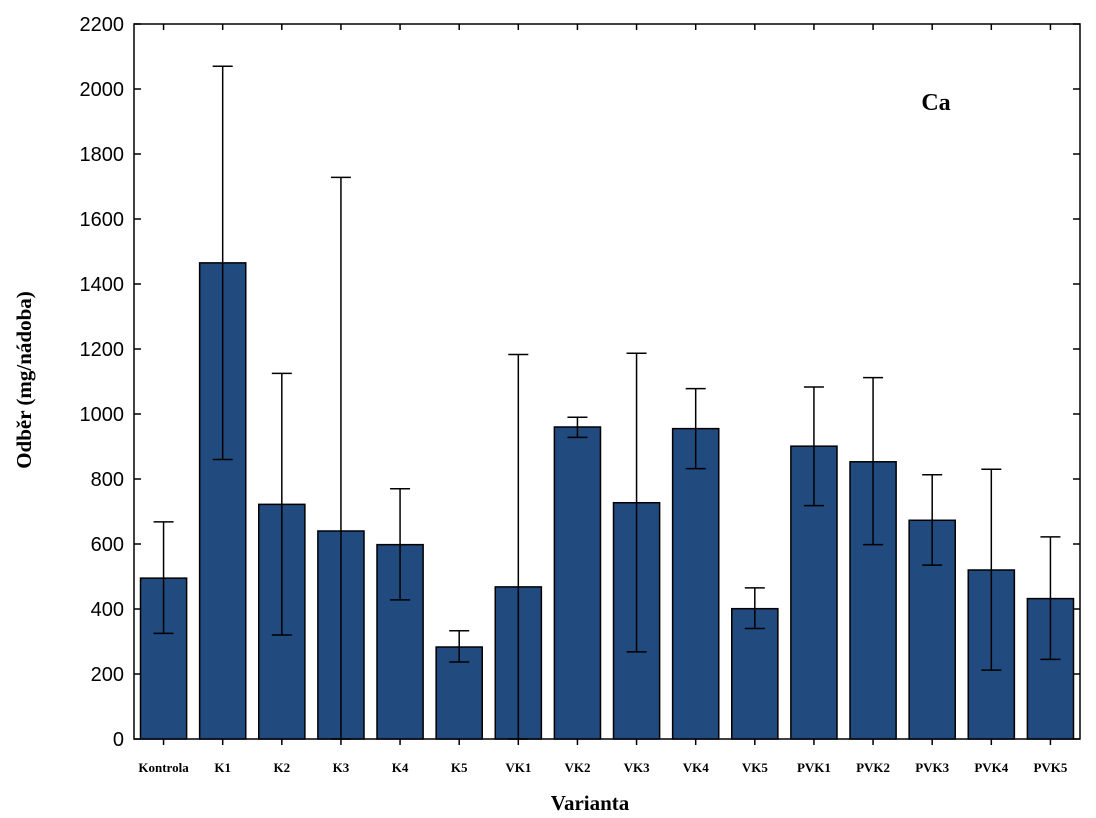 The height and width of the screenshot is (818, 1096). What do you see at coordinates (163, 767) in the screenshot?
I see `x-tick-label: Kontrola` at bounding box center [163, 767].